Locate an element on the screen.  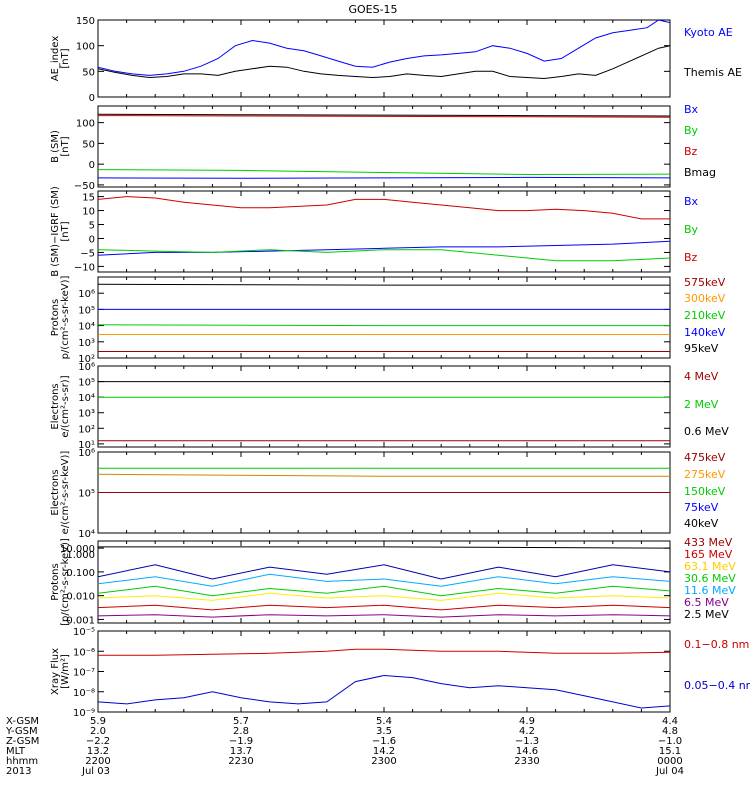
x-axis-value: 14.6 is located at coordinates (527, 751).